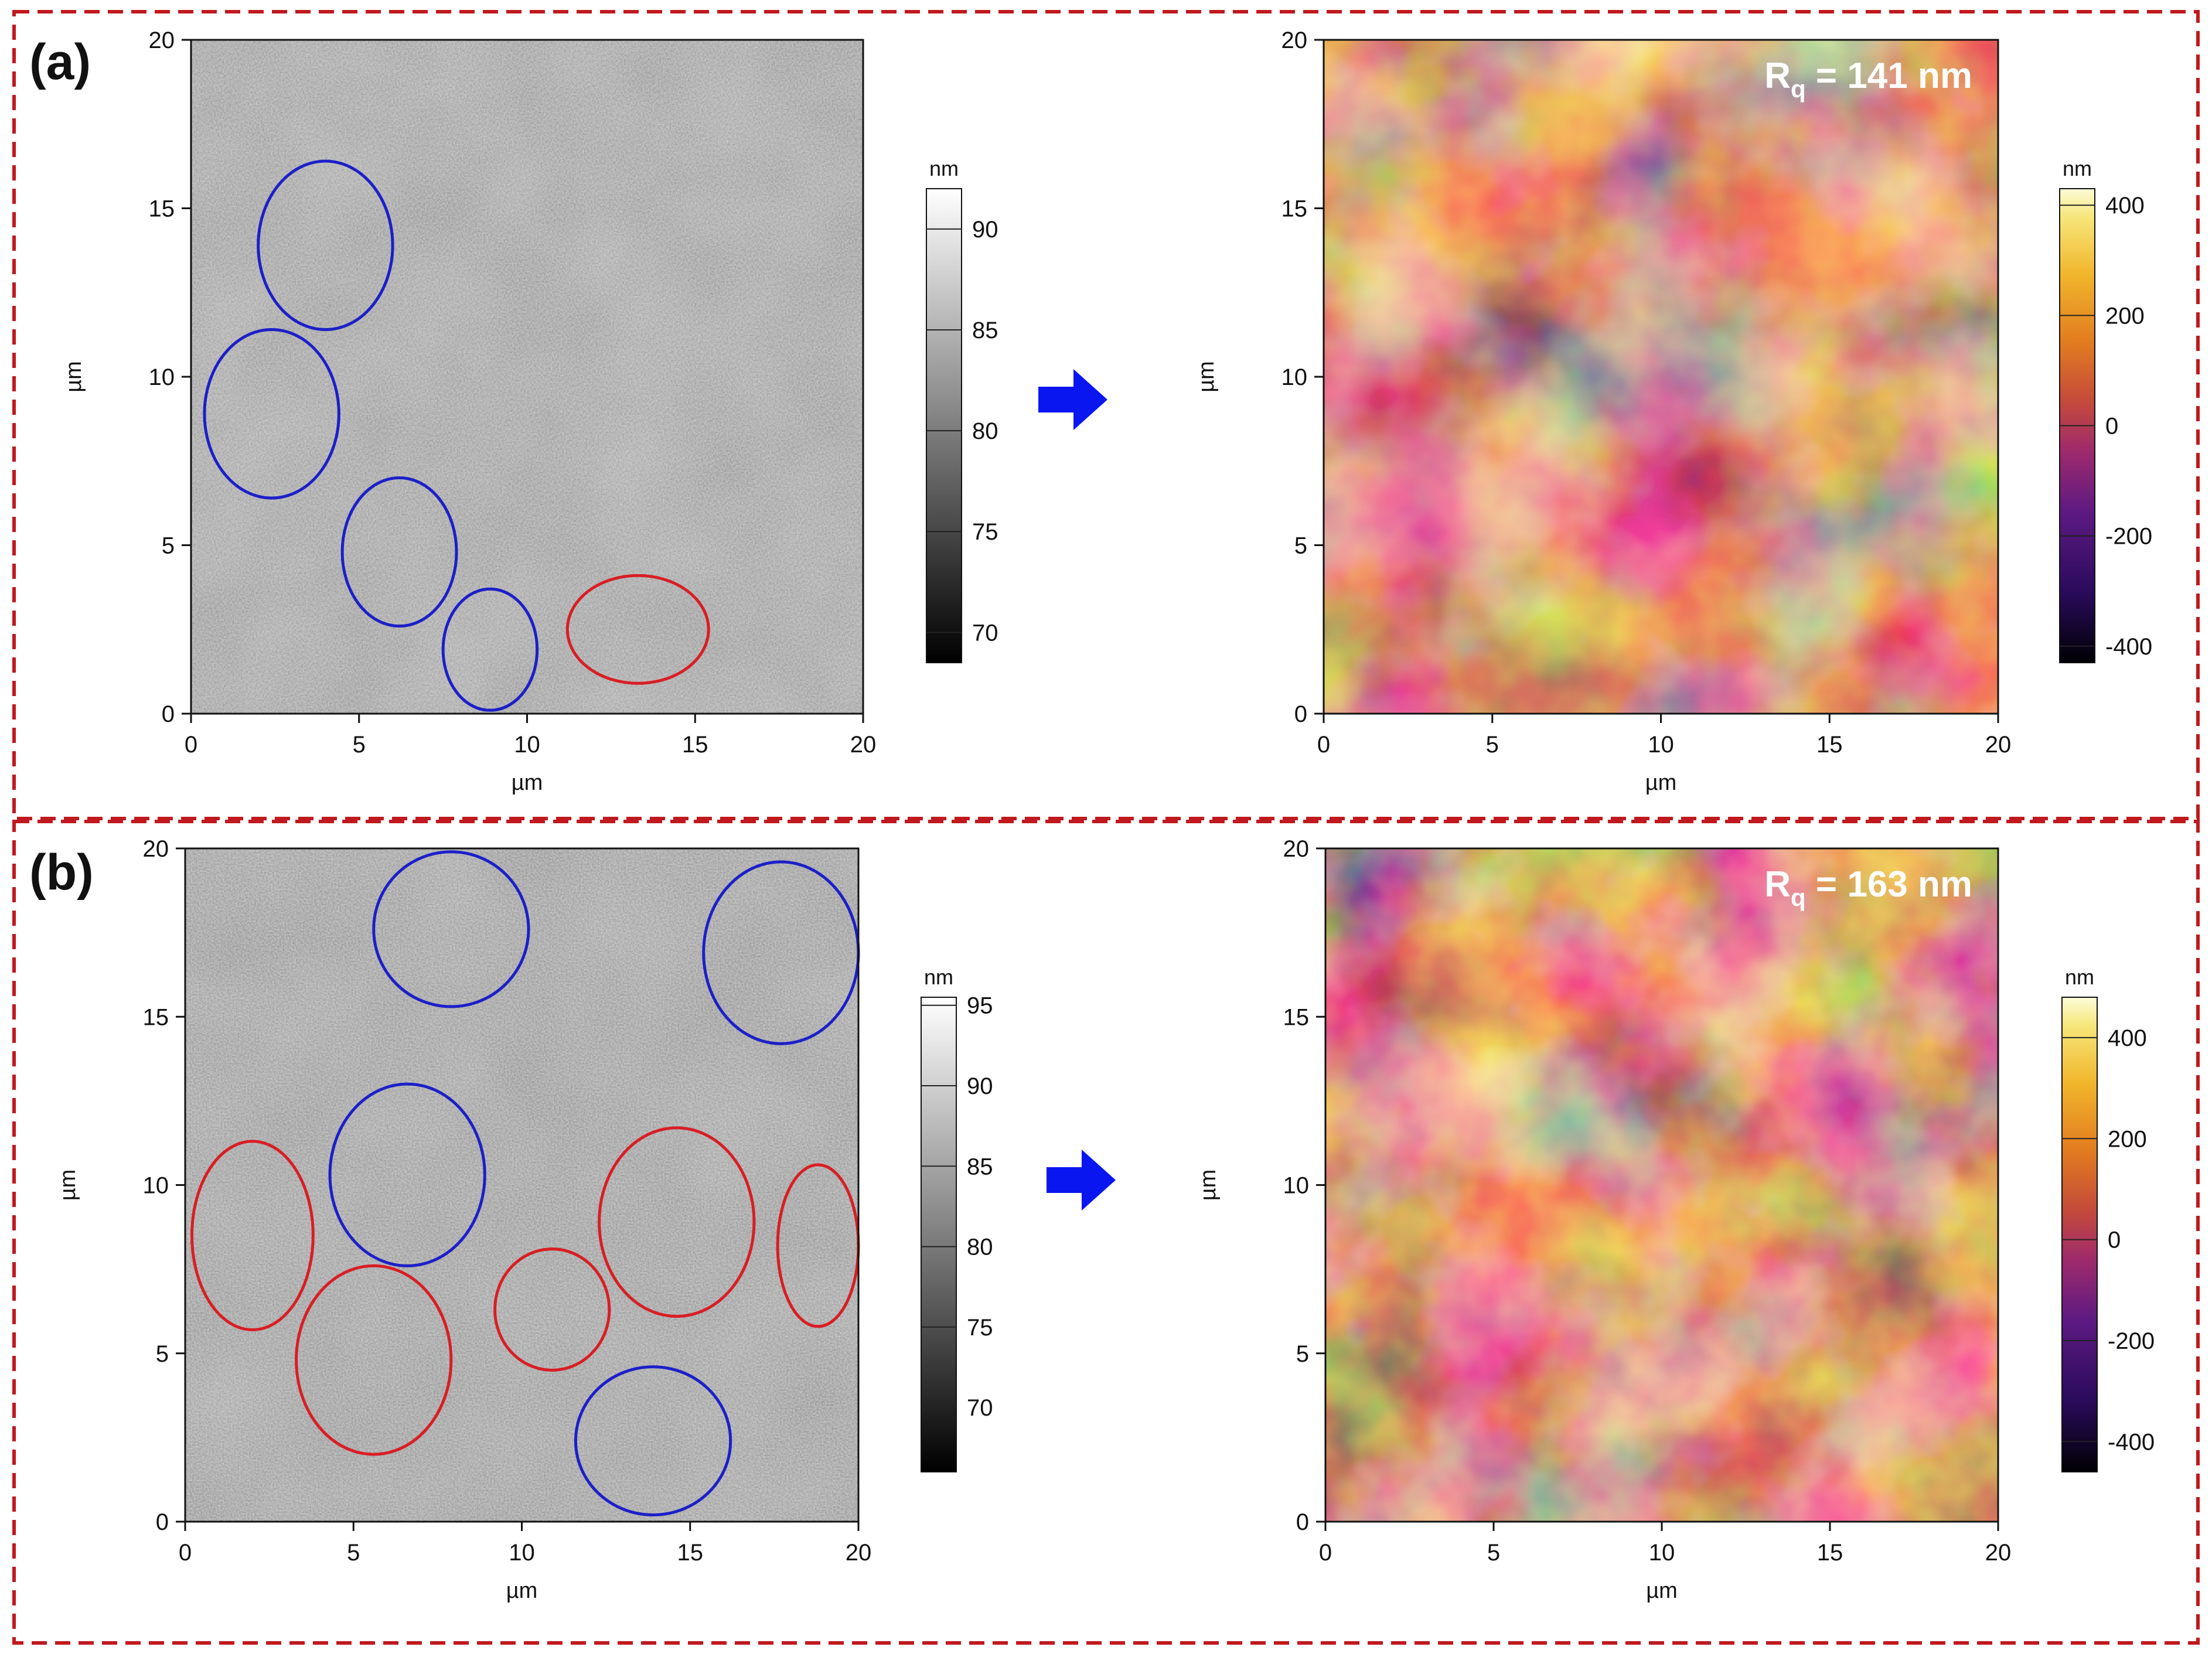 The height and width of the screenshot is (1657, 2212). I want to click on panel-a-left-colorbar, so click(944, 426).